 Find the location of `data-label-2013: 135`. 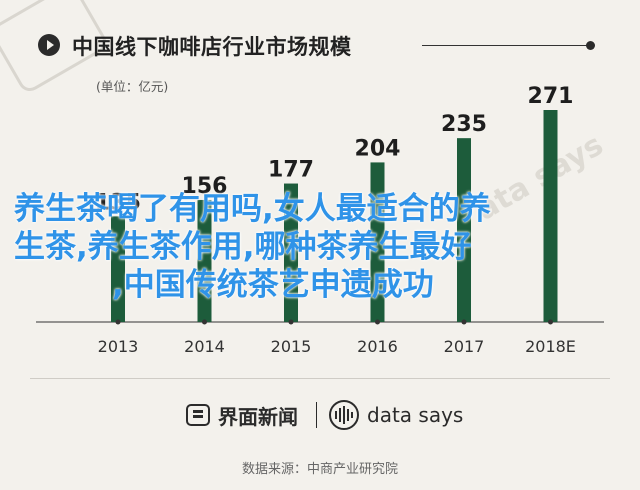

data-label-2013: 135 is located at coordinates (118, 202).